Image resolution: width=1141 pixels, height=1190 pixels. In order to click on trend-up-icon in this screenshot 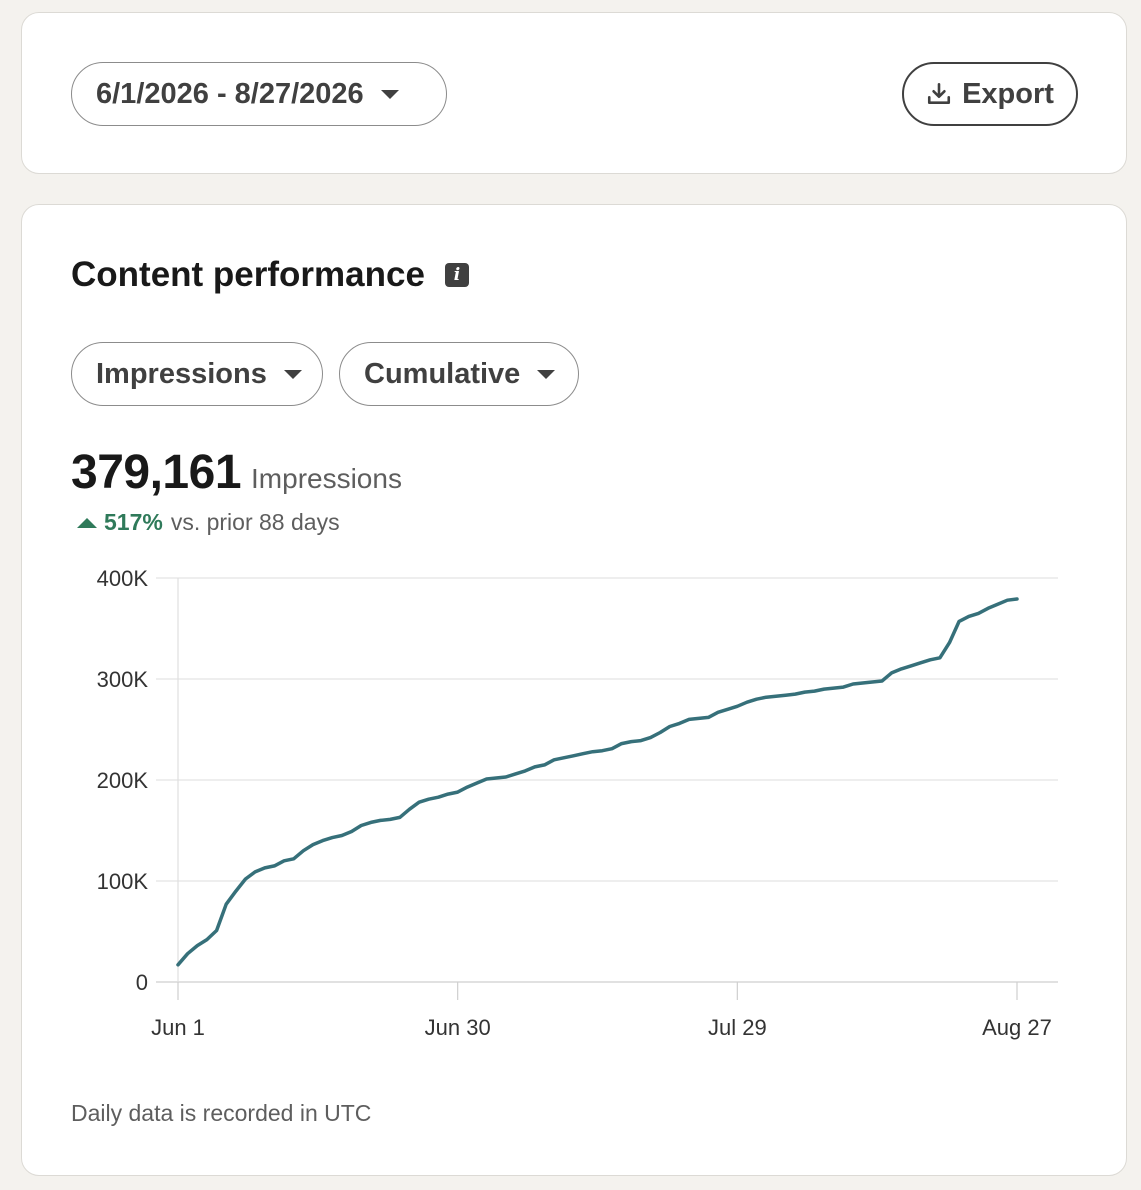, I will do `click(87, 522)`.